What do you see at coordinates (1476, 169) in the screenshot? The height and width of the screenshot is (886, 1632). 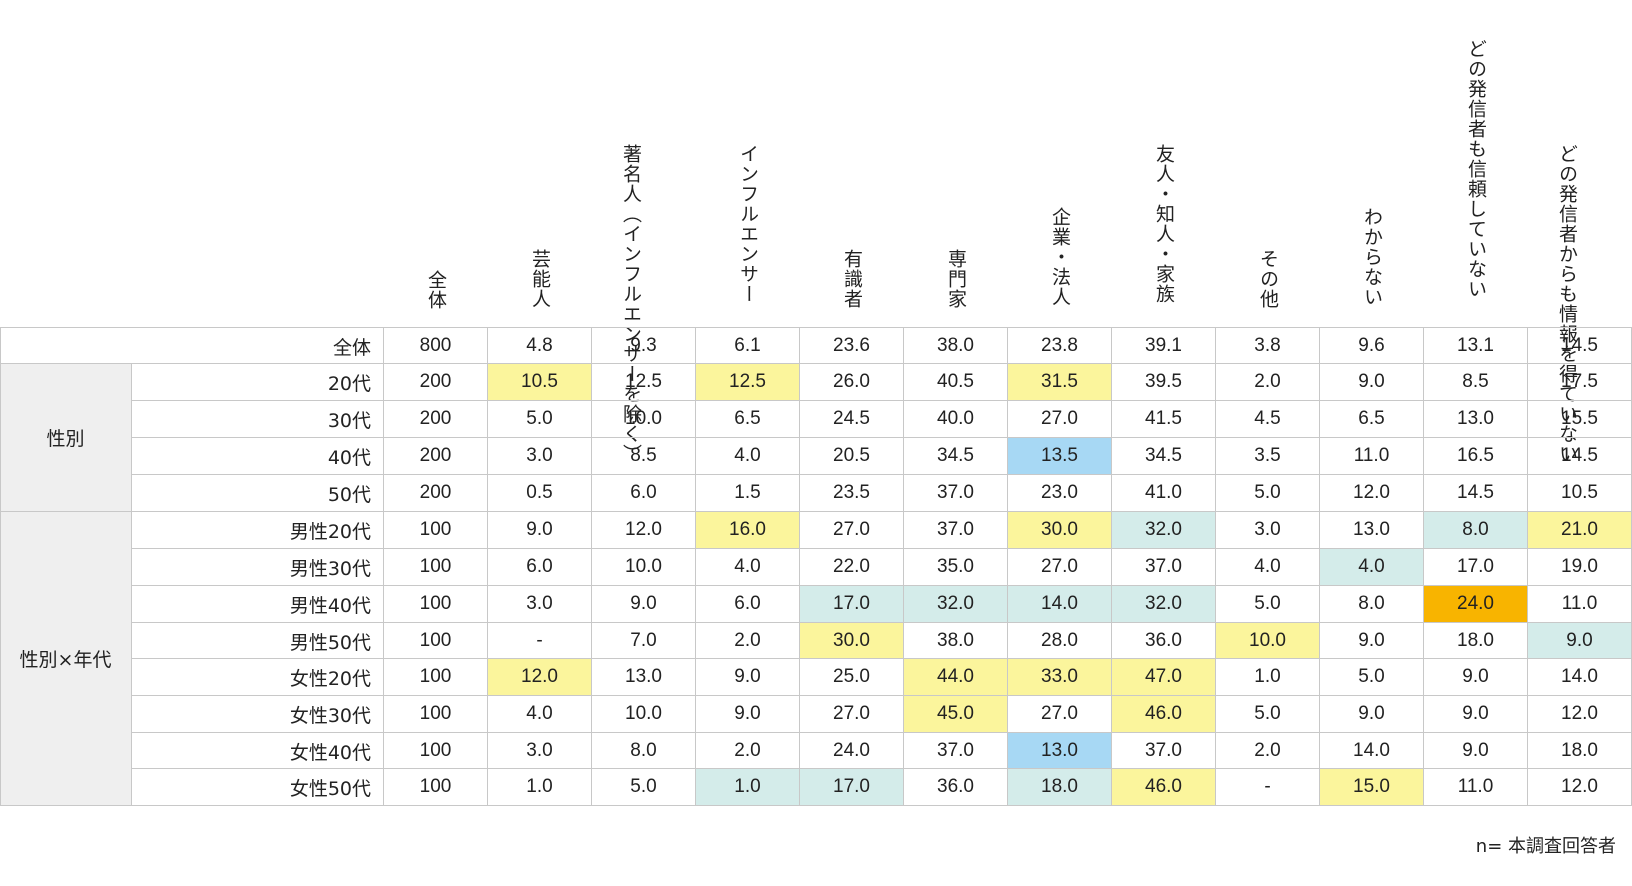 I see `column-header: どの発信者も信頼していない` at bounding box center [1476, 169].